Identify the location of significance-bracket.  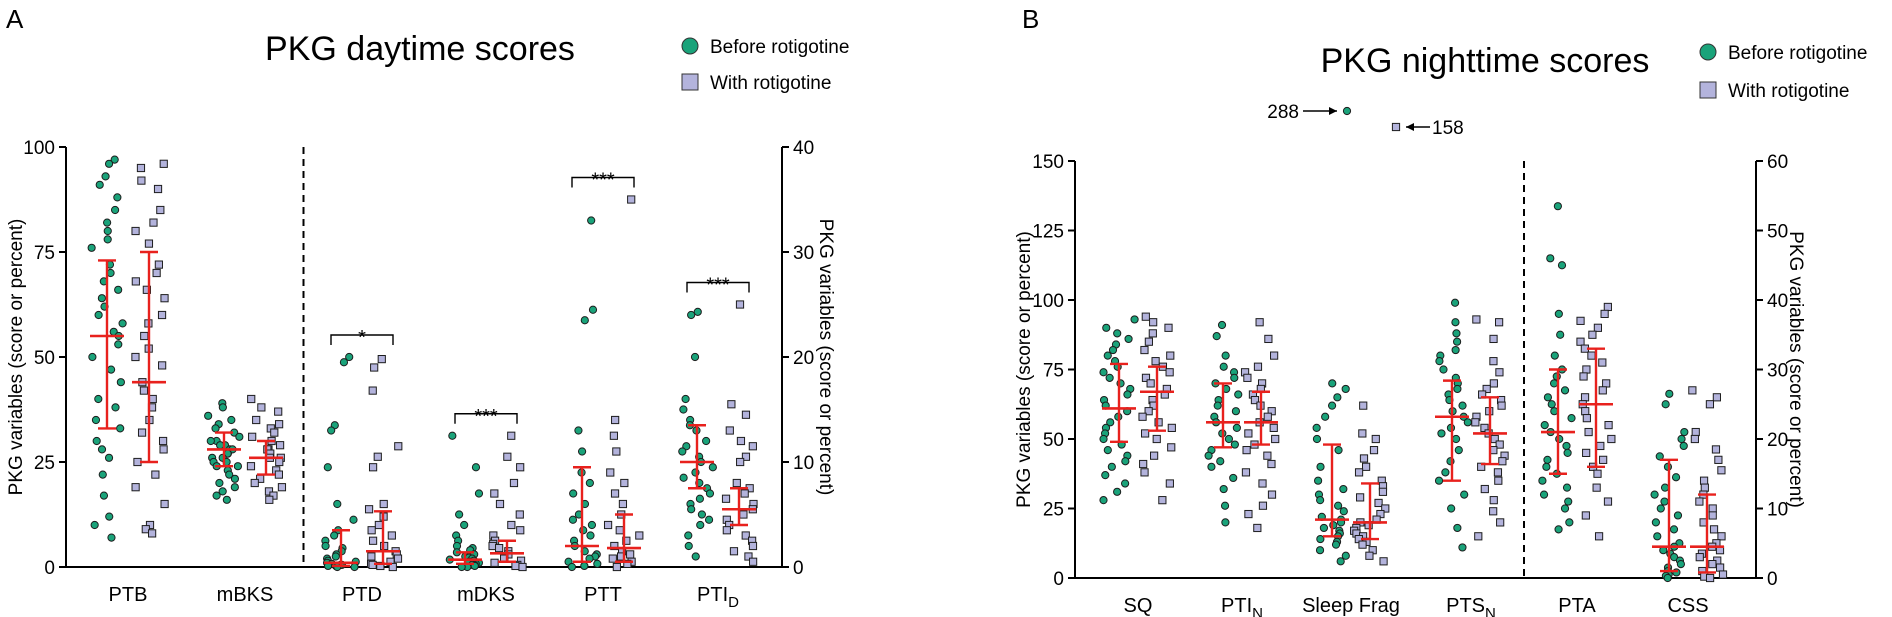
(362, 339).